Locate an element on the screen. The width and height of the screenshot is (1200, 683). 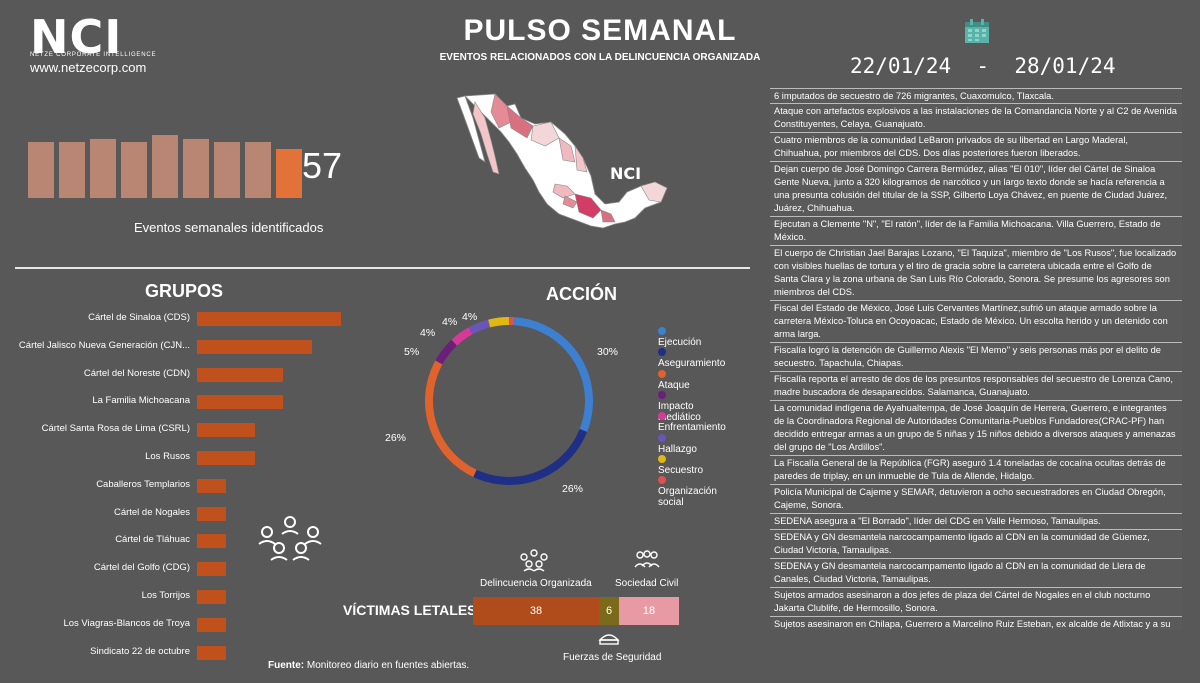
group-row: Cártel de Nogales is located at coordinates (180, 514).